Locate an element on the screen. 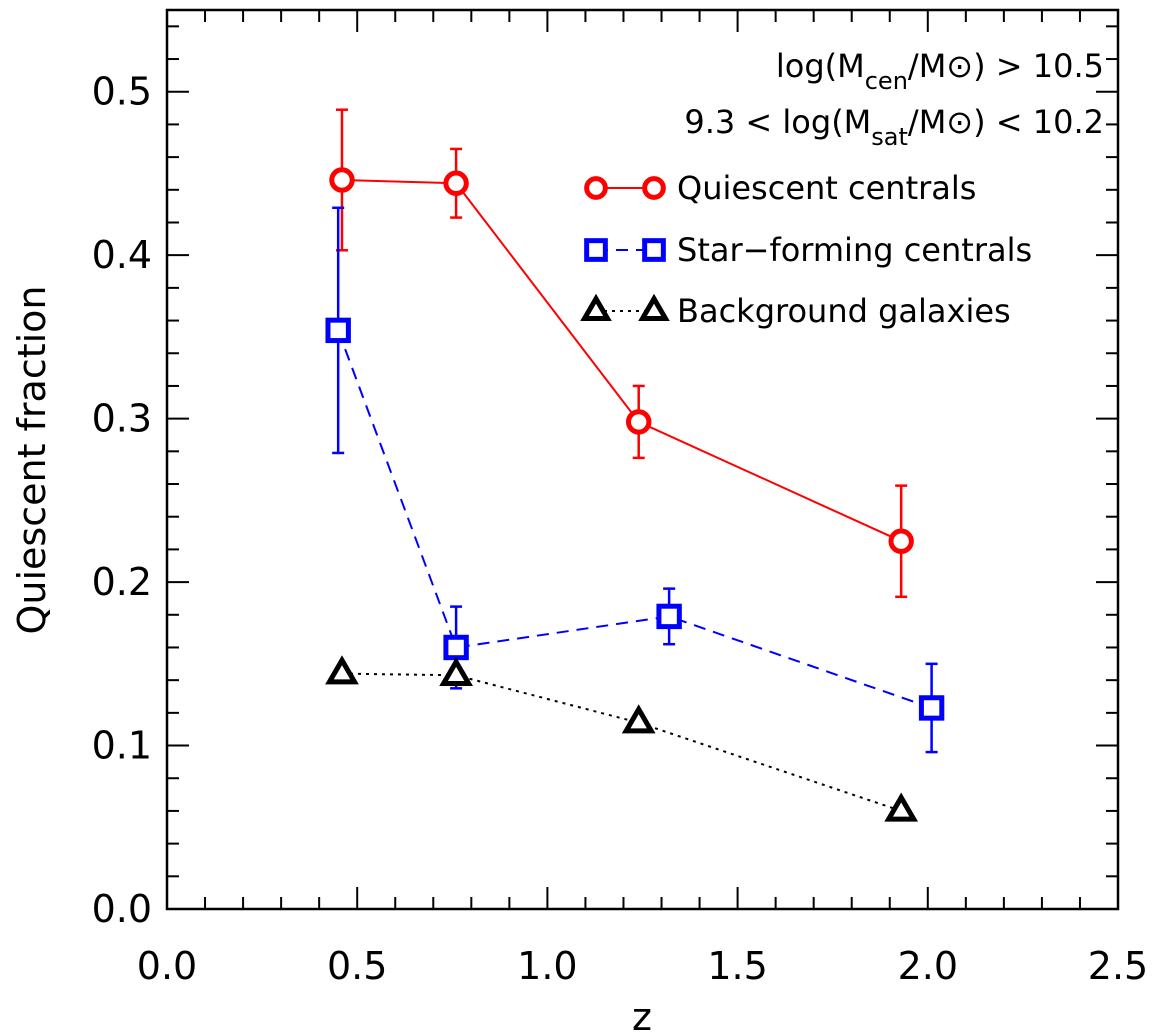  legend-entry: Background galaxies is located at coordinates (795, 311).